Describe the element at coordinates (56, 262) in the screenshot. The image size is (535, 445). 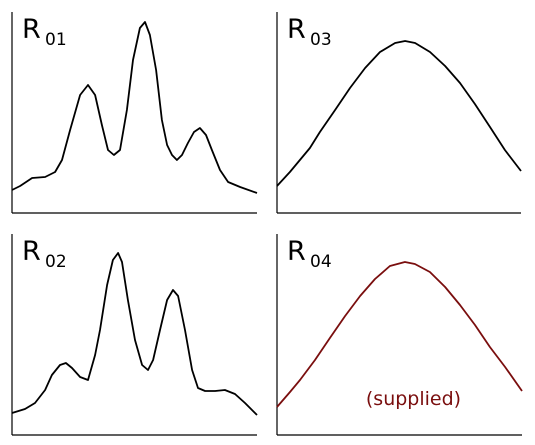
I see `panel-label-subscript: 02` at that location.